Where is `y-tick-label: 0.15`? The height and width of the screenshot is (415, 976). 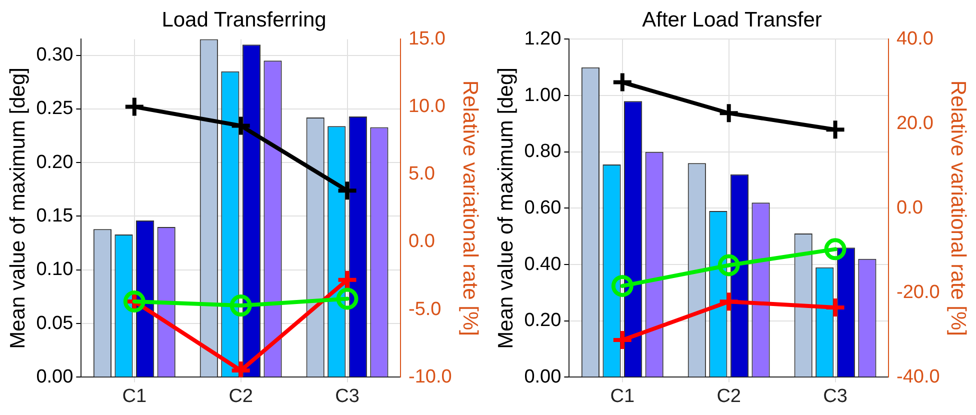 y-tick-label: 0.15 is located at coordinates (55, 215).